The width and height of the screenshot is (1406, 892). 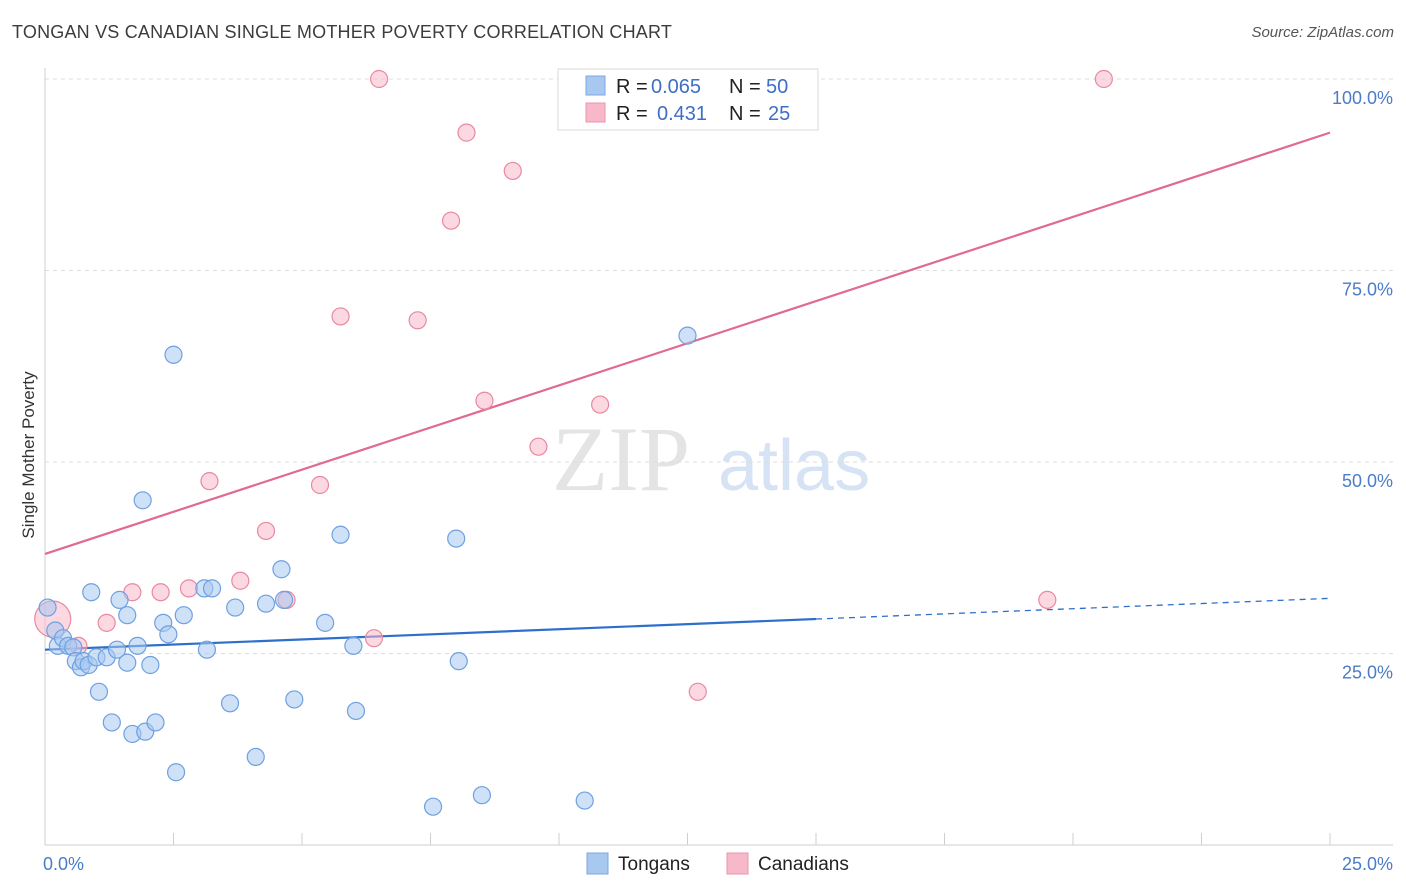 What do you see at coordinates (654, 864) in the screenshot?
I see `bottom-legend-label-tongans: Tongans` at bounding box center [654, 864].